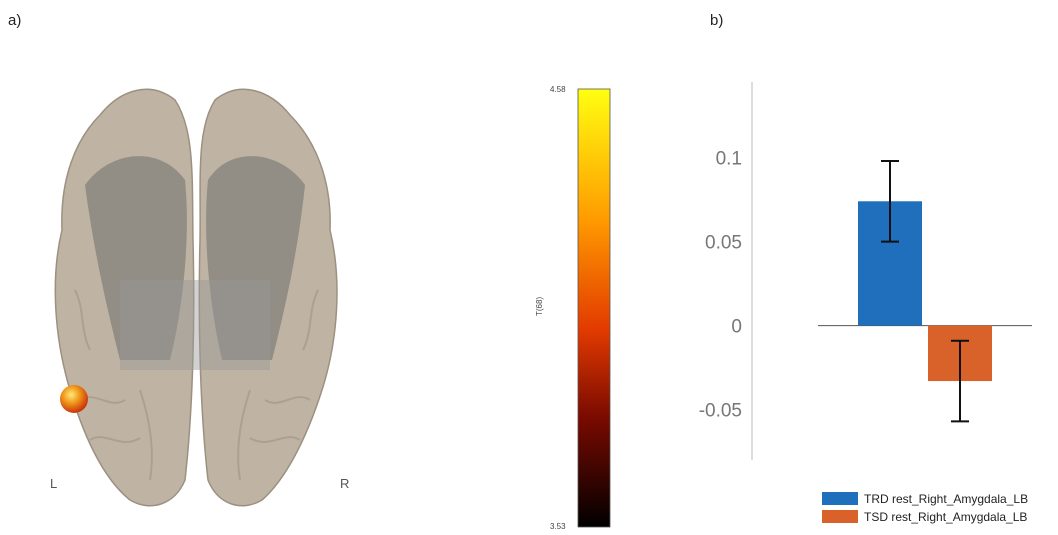 This screenshot has width=1058, height=535. Describe the element at coordinates (723, 243) in the screenshot. I see `y-tick-label: 0.05` at that location.